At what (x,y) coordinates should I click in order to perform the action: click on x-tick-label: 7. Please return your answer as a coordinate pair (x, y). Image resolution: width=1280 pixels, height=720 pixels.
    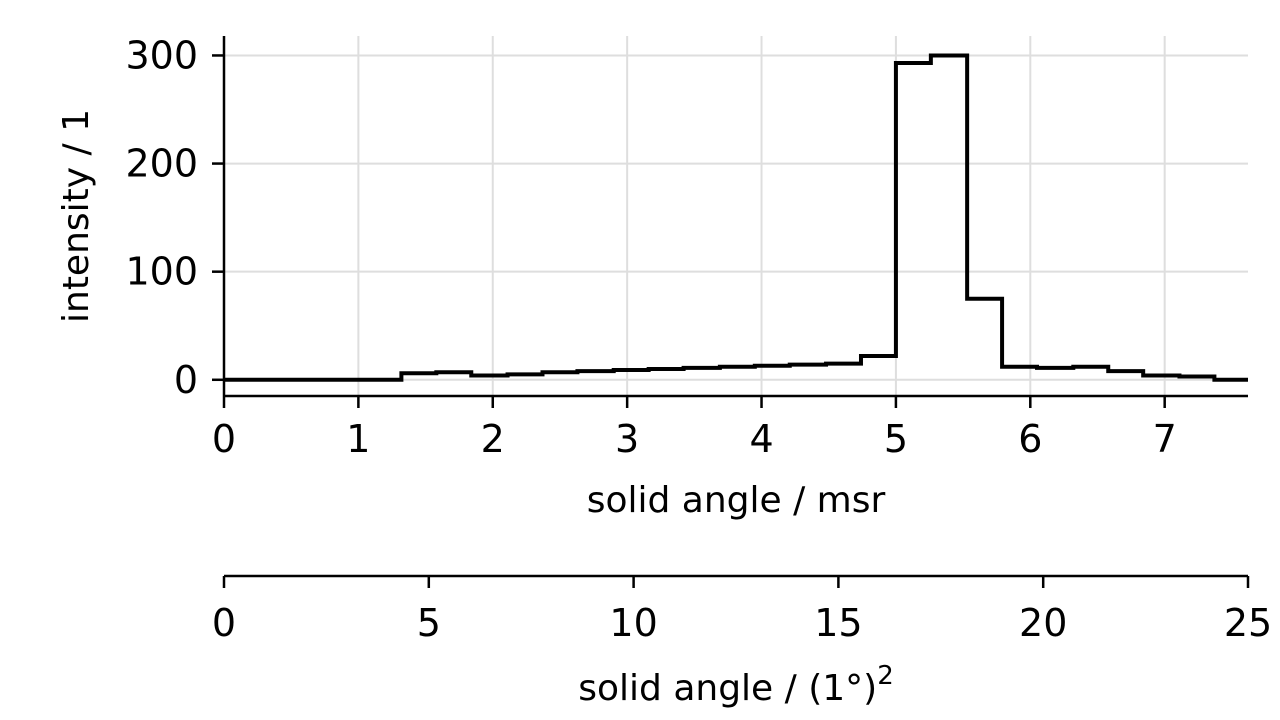
    Looking at the image, I should click on (1165, 439).